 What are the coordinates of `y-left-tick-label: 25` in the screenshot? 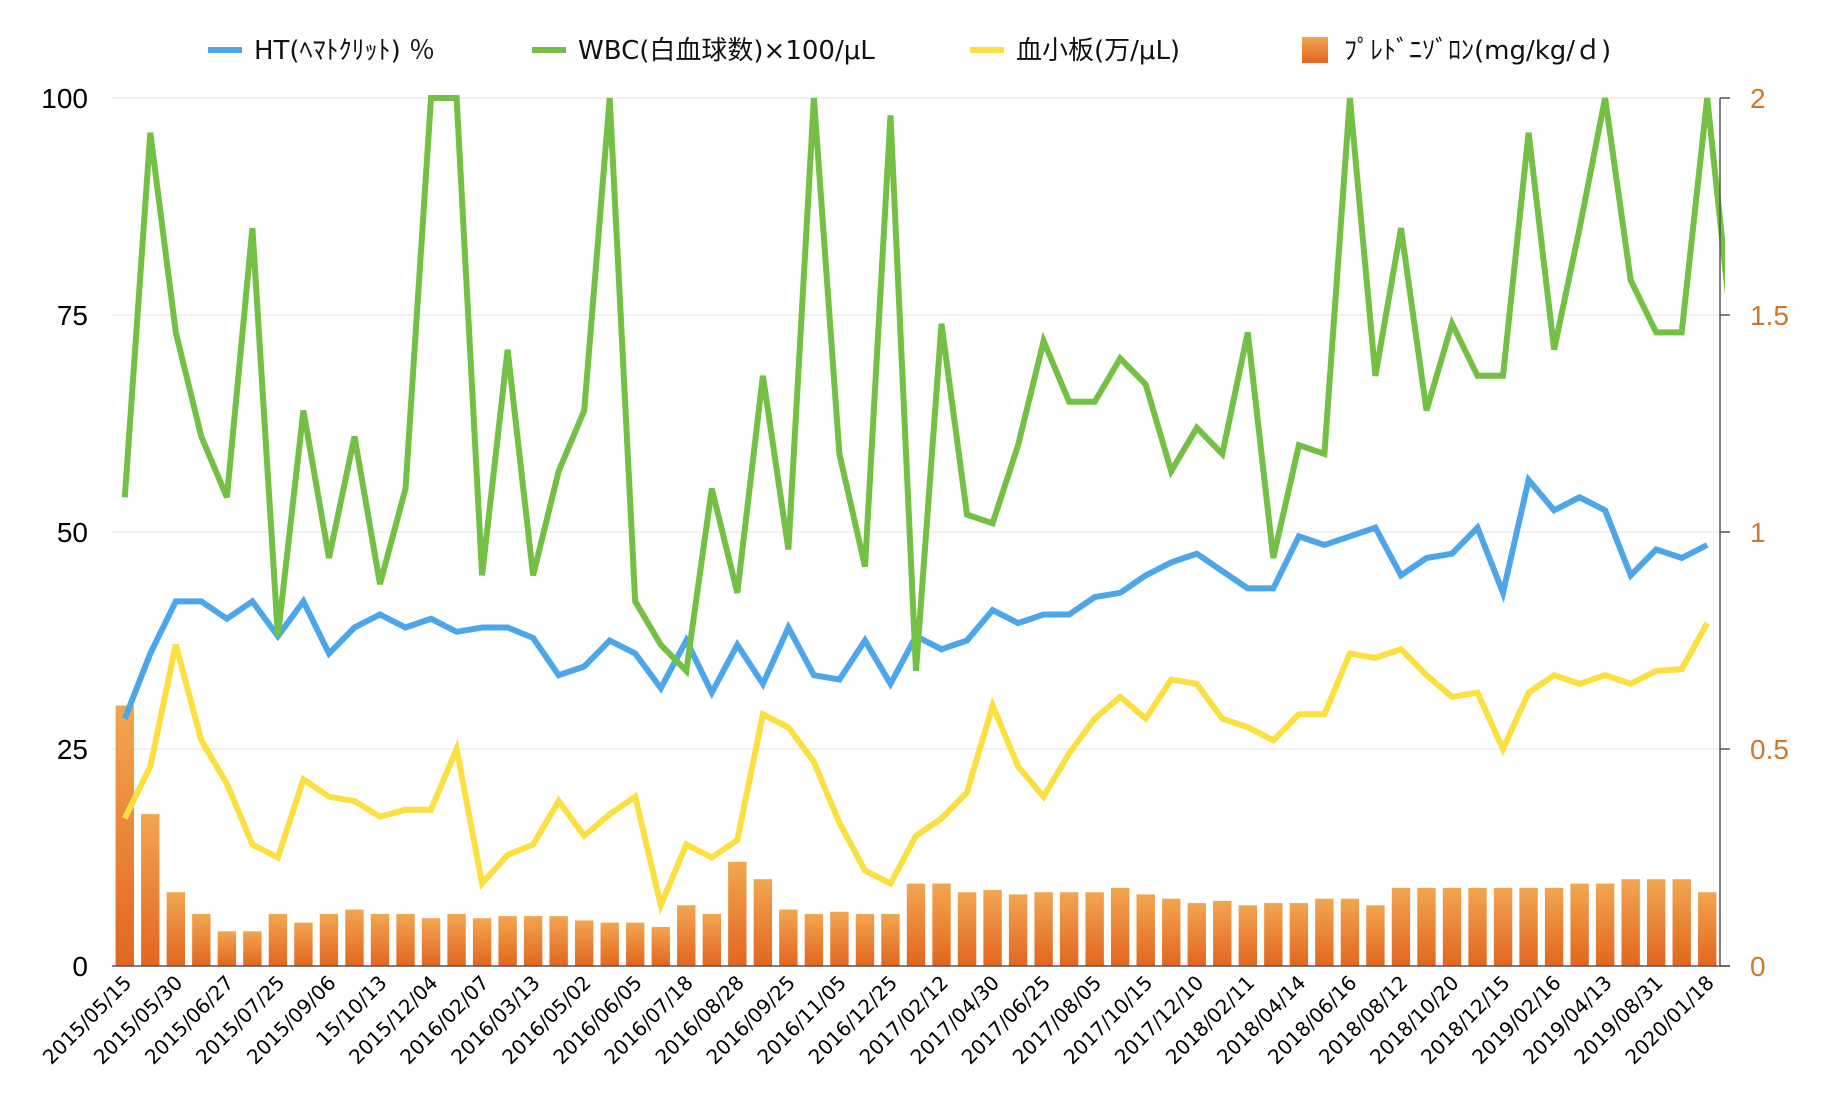 It's located at (72, 749).